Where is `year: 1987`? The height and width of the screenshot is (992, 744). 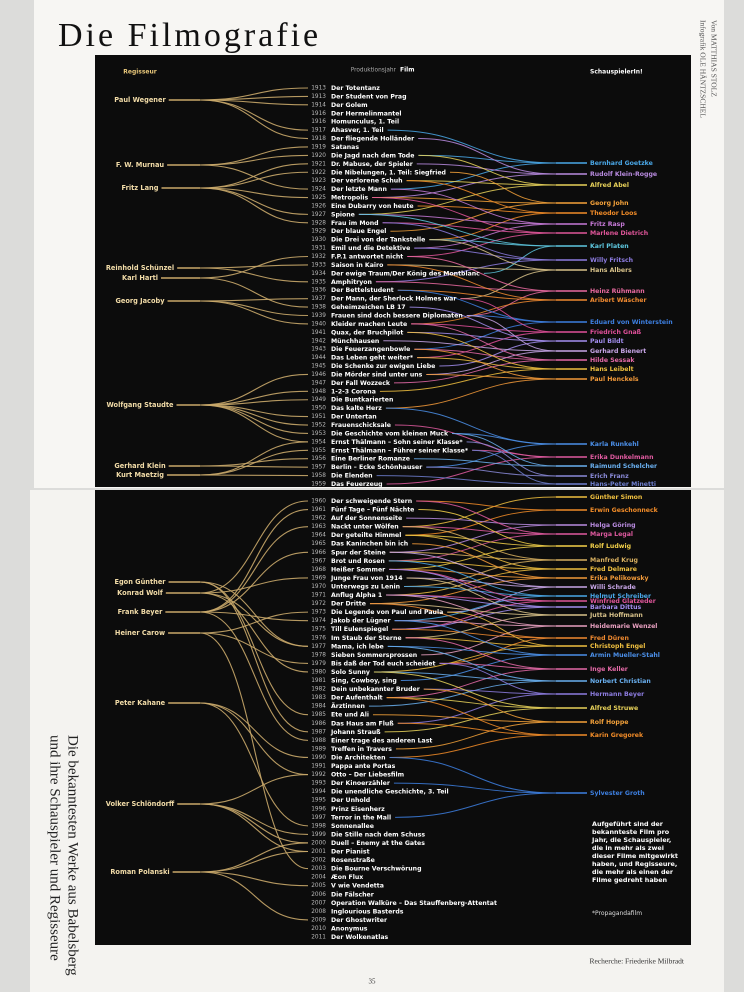
year: 1987 is located at coordinates (318, 732).